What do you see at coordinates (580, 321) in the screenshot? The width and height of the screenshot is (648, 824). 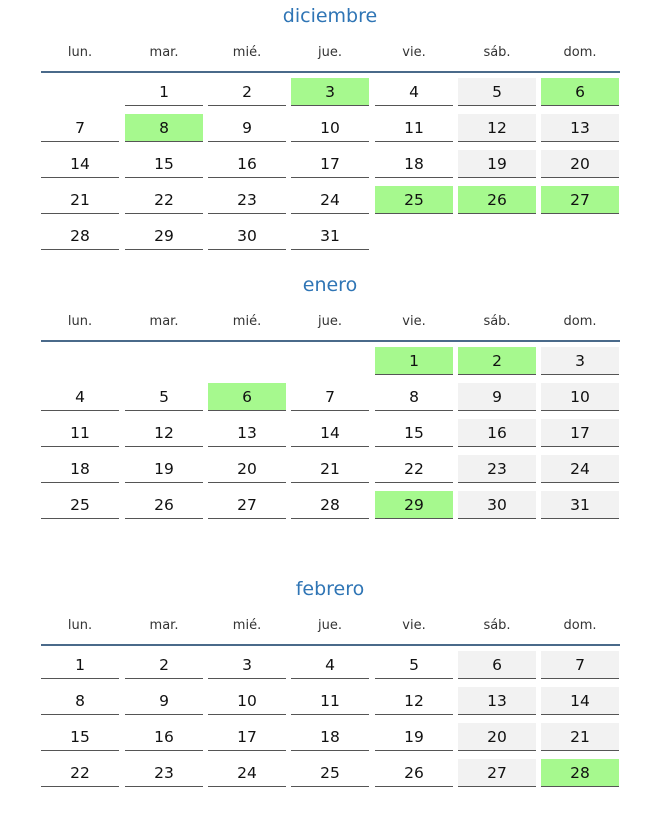 I see `weekday-label: dom.` at bounding box center [580, 321].